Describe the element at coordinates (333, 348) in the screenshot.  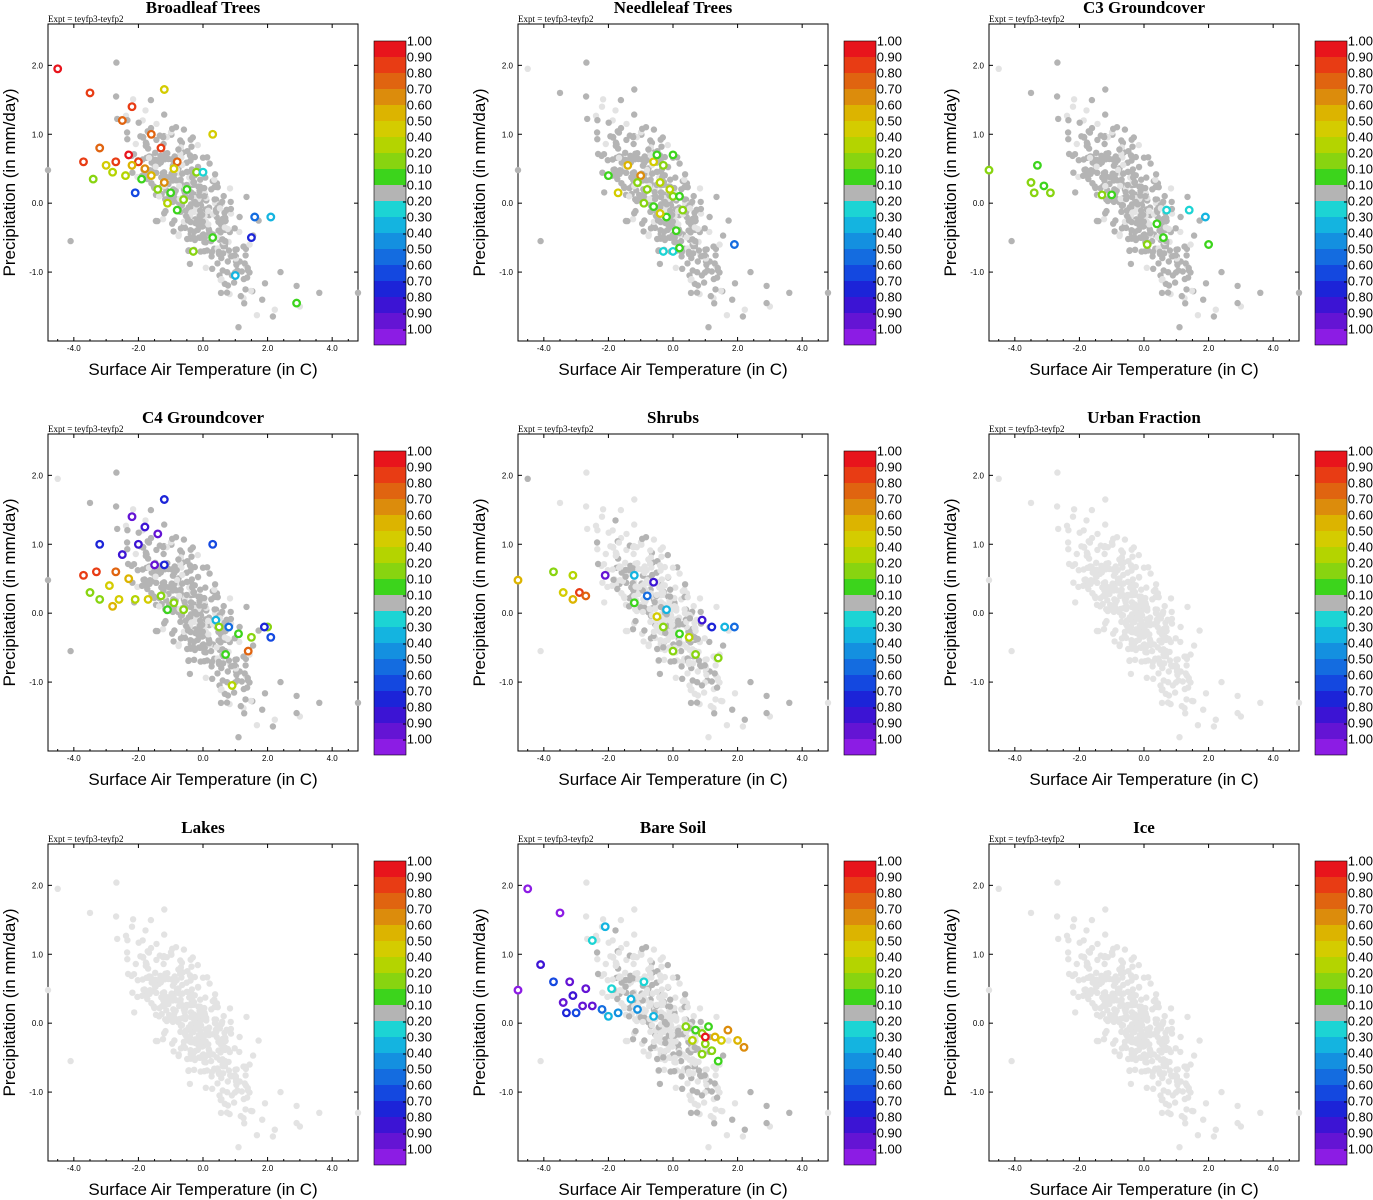
I see `x-tick-label: 4.0` at that location.